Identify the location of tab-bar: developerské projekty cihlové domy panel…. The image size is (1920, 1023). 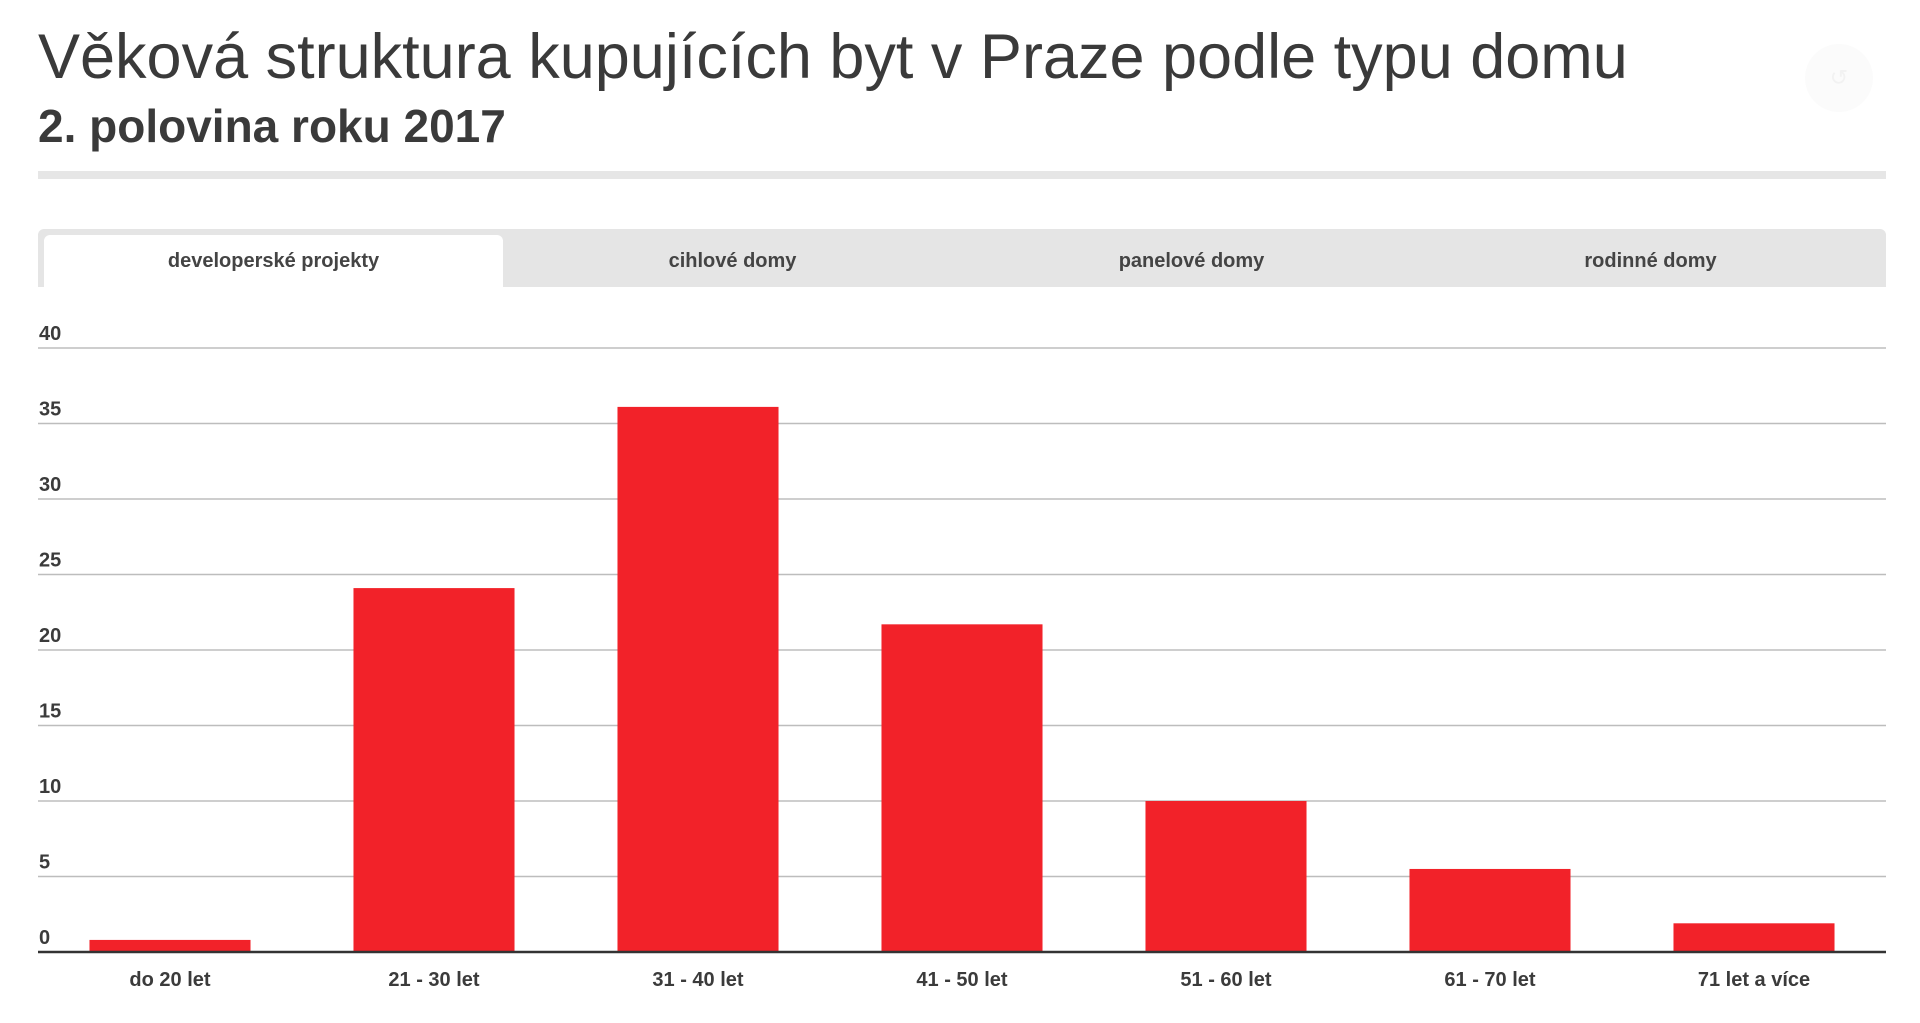
(962, 258).